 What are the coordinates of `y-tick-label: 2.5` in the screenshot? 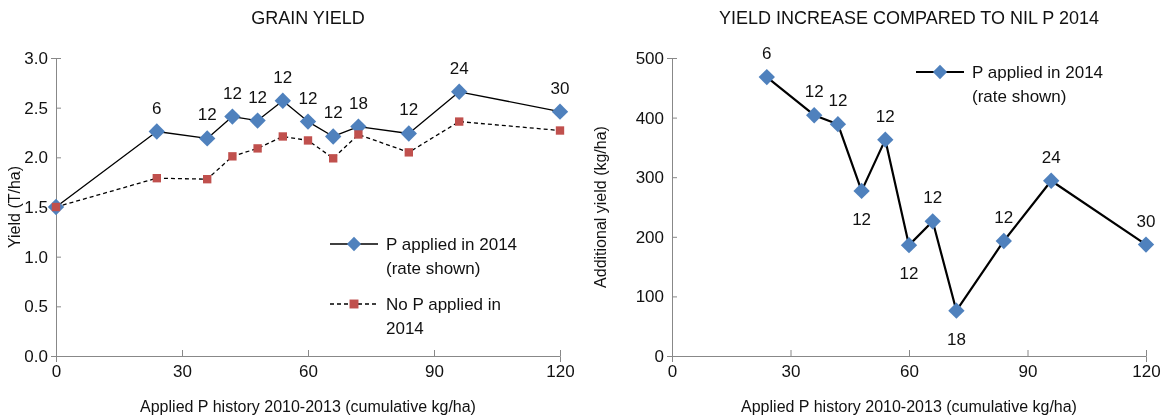 It's located at (36, 108).